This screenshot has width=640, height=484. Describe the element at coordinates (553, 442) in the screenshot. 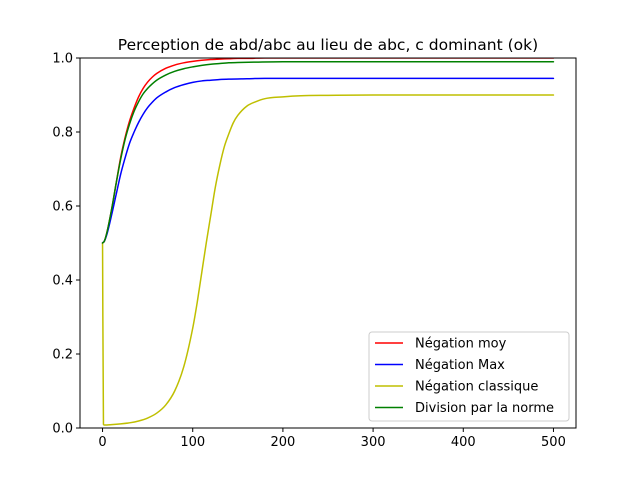

I see `x-tick-label: 500` at that location.